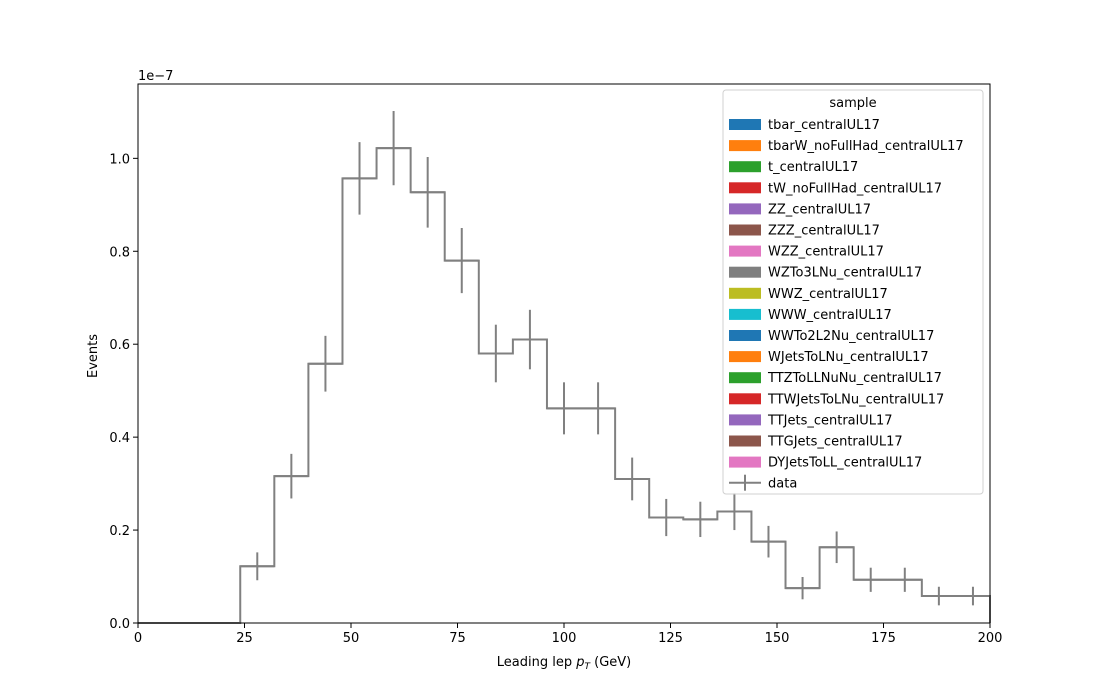 Image resolution: width=1100 pixels, height=700 pixels. I want to click on legend-title: sample, so click(852, 103).